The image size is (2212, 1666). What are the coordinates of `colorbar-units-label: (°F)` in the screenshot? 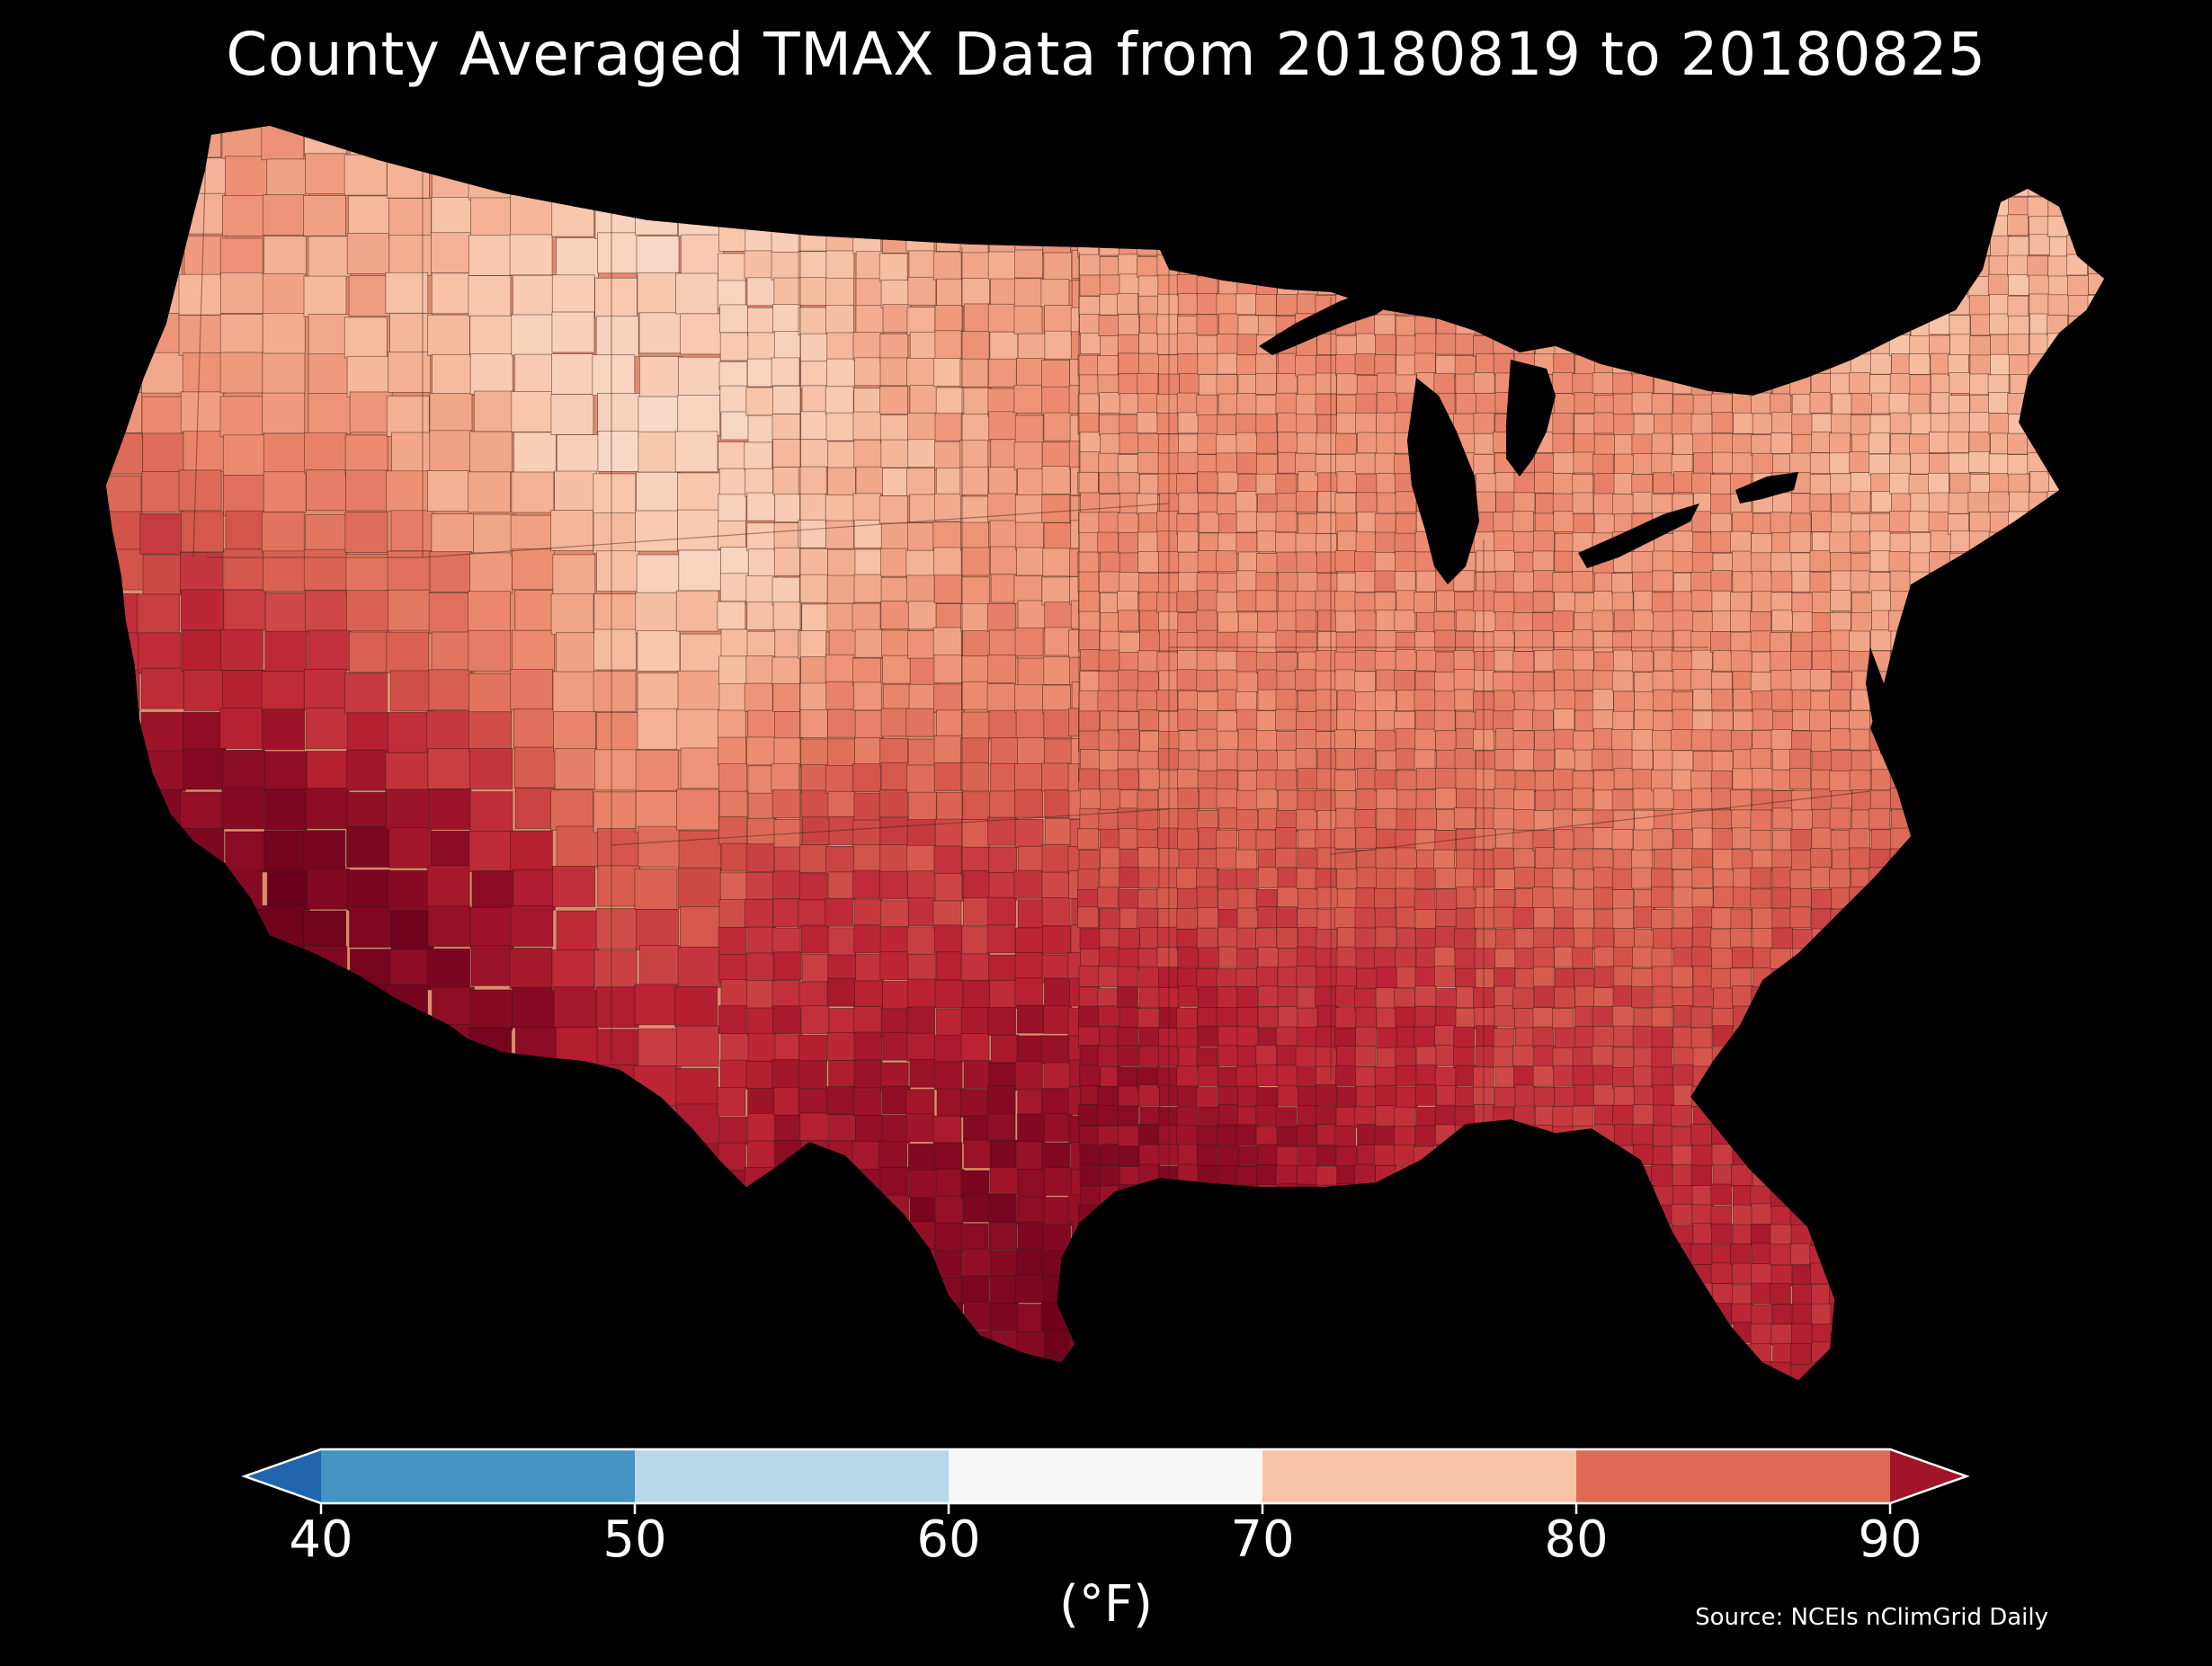 It's located at (1106, 1604).